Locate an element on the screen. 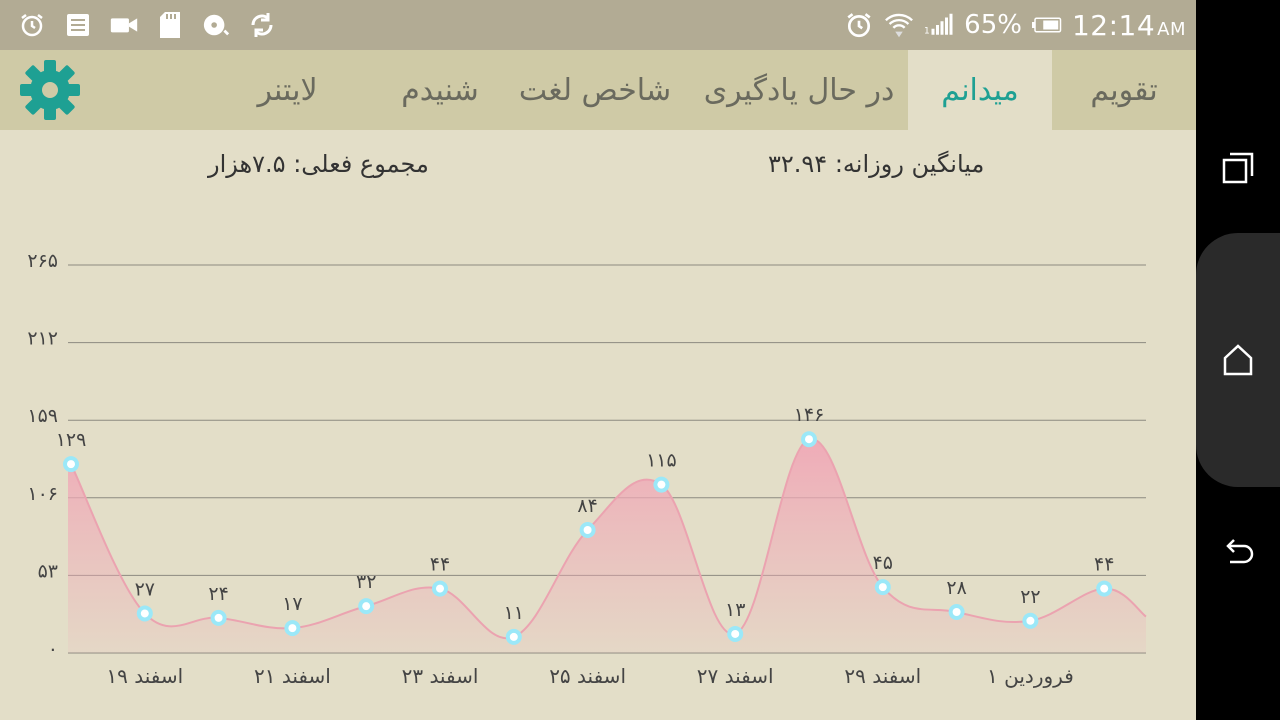  wifi-icon is located at coordinates (899, 25).